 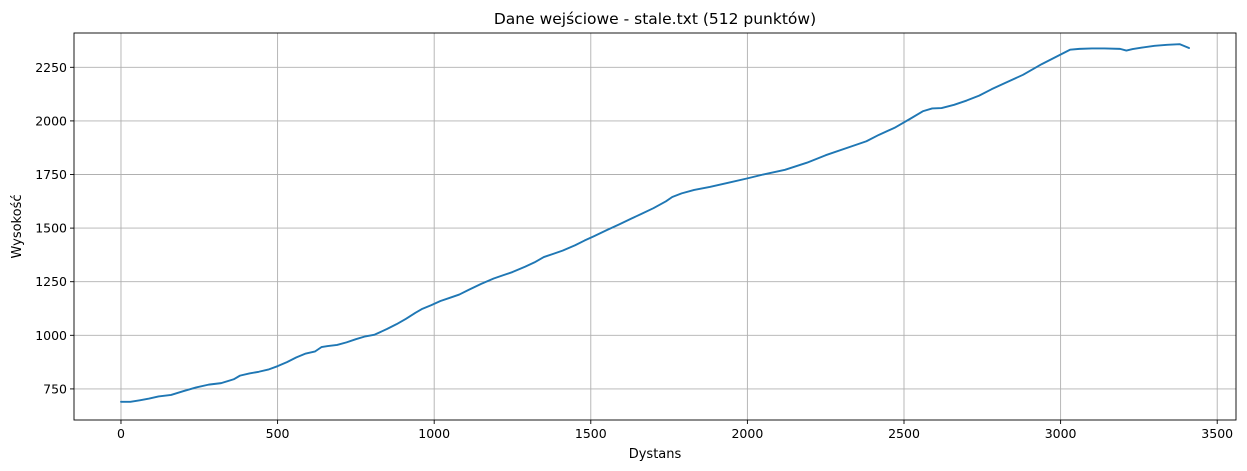 What do you see at coordinates (55, 388) in the screenshot?
I see `y-tick-label: 750` at bounding box center [55, 388].